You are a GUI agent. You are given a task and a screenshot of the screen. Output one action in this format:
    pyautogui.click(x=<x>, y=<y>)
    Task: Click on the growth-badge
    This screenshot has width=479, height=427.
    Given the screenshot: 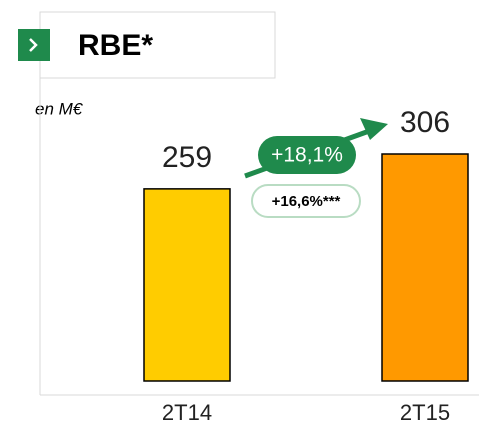 What is the action you would take?
    pyautogui.click(x=307, y=155)
    